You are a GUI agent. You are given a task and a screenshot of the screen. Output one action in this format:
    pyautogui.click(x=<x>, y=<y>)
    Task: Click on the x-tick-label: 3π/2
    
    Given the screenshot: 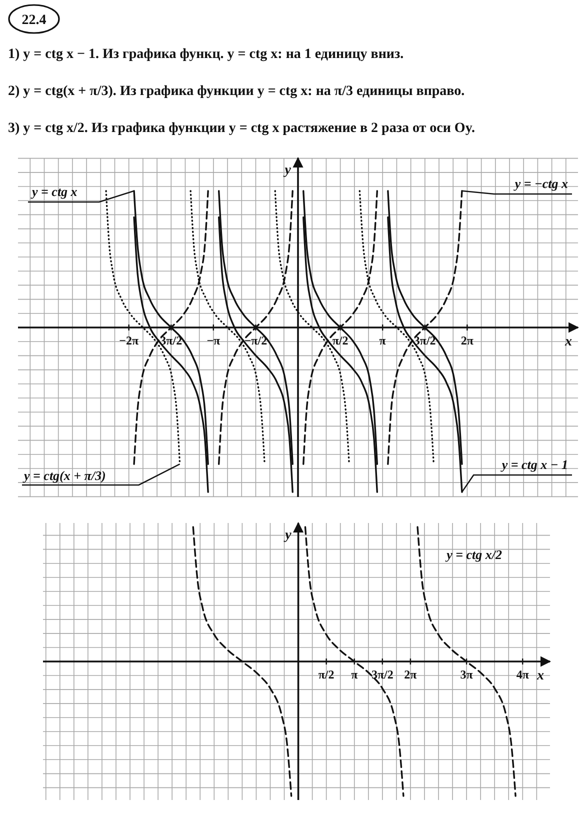 What is the action you would take?
    pyautogui.click(x=382, y=675)
    